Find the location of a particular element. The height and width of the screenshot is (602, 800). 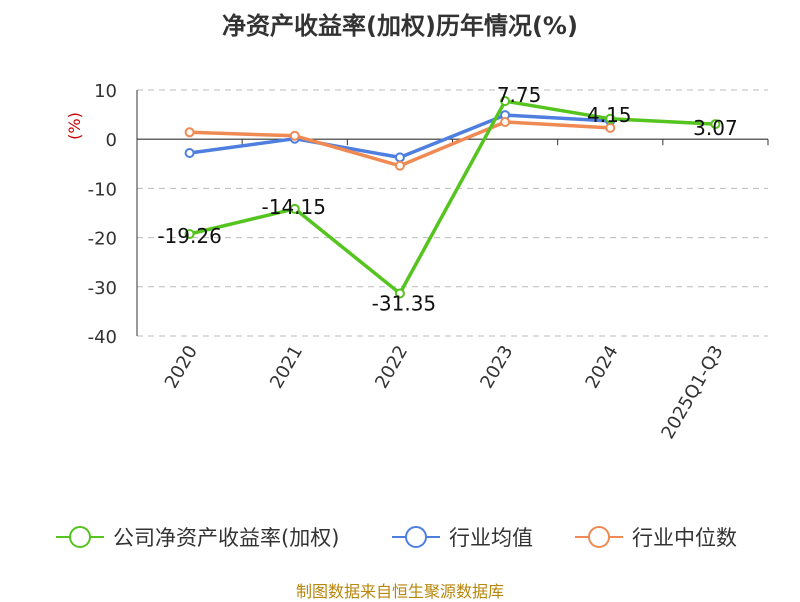

y-tick-label: -40 is located at coordinates (102, 337).